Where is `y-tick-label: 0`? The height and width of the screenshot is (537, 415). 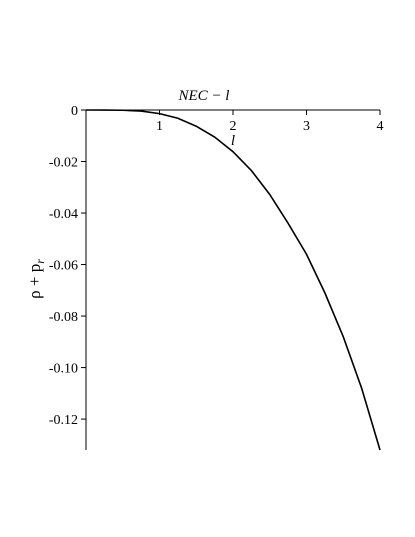
y-tick-label: 0 is located at coordinates (74, 111).